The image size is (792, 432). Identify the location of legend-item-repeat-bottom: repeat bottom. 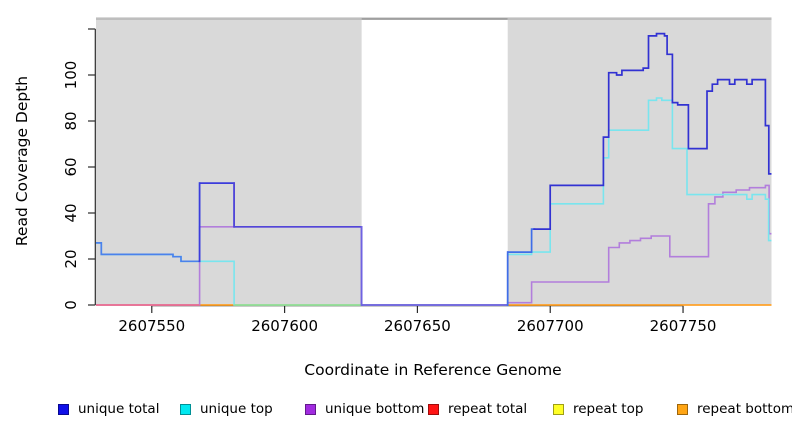
(734, 409).